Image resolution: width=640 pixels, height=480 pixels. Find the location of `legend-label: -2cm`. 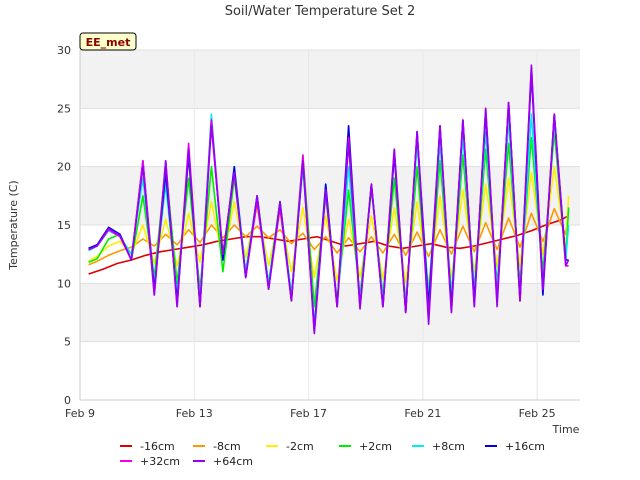

legend-label: -2cm is located at coordinates (300, 446).